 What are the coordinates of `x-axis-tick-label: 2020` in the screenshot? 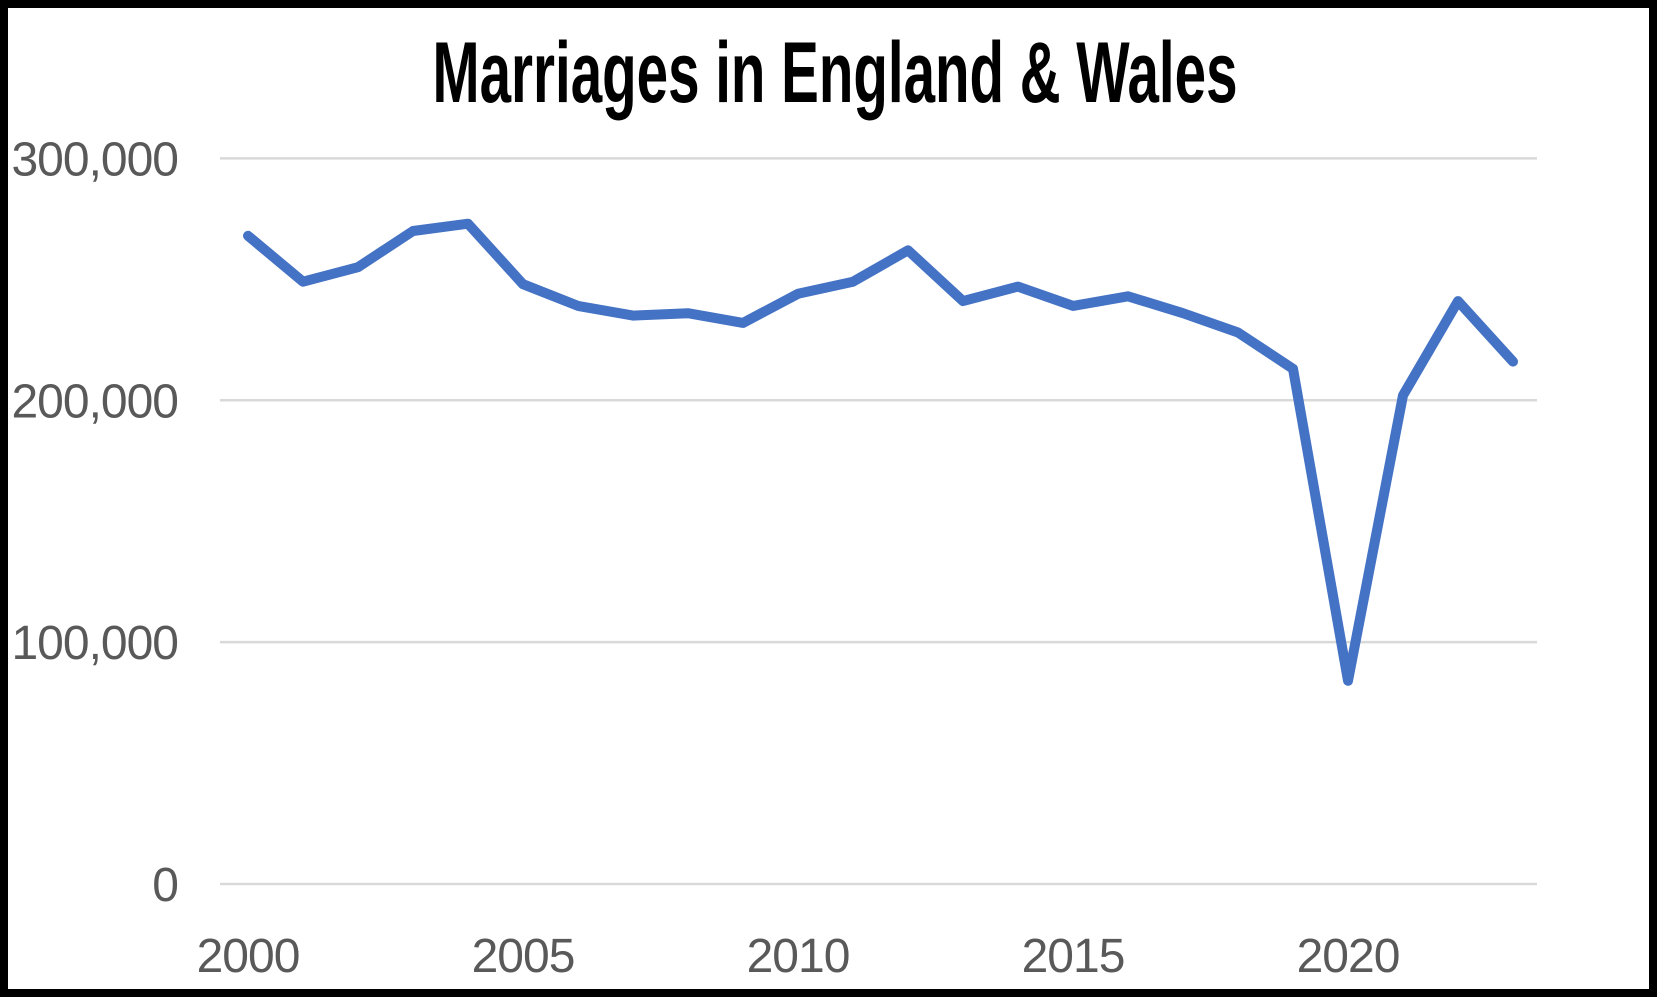 It's located at (1348, 956).